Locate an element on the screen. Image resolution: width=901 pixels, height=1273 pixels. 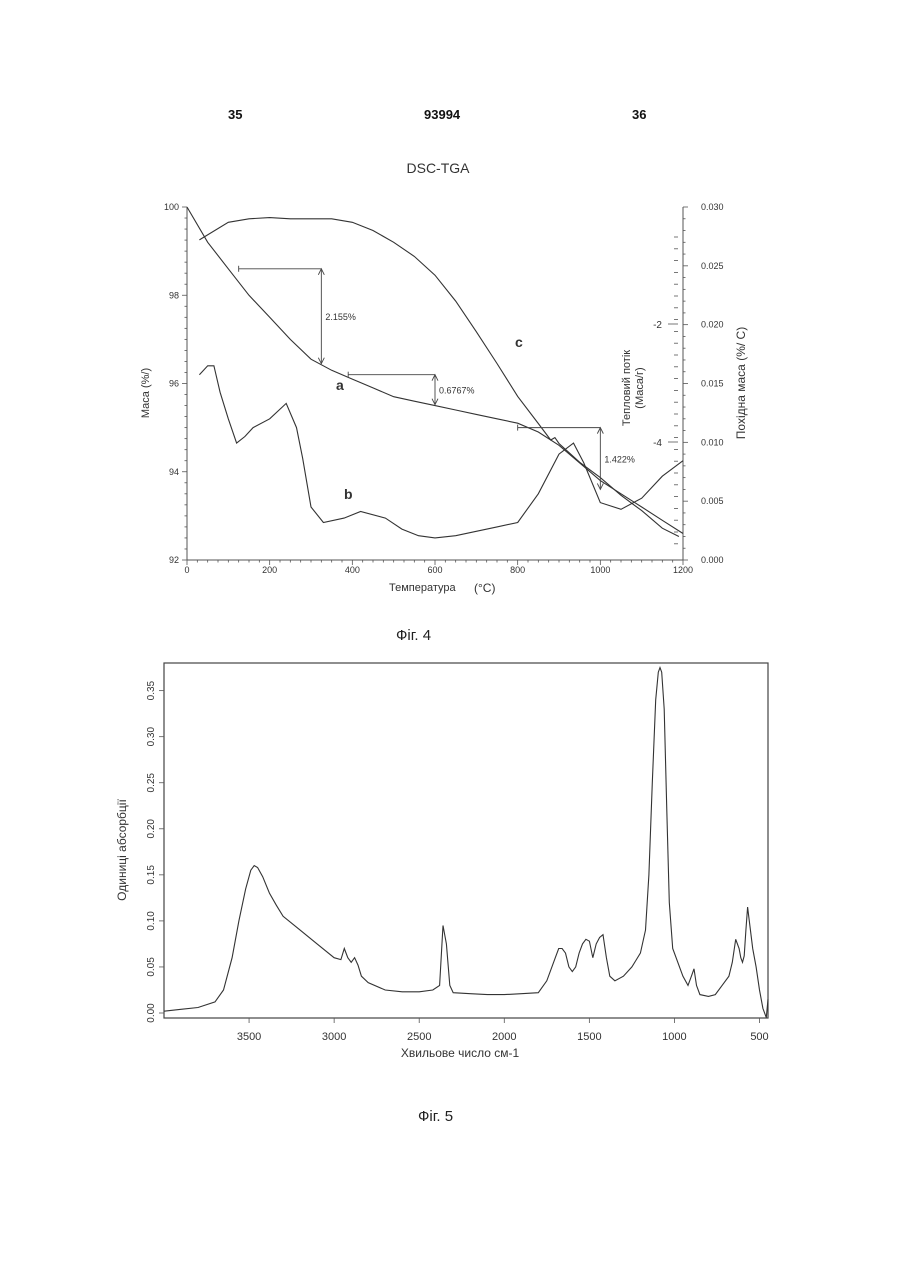
fig5-xlabel: Хвильове число см-1 is located at coordinates (460, 1053).